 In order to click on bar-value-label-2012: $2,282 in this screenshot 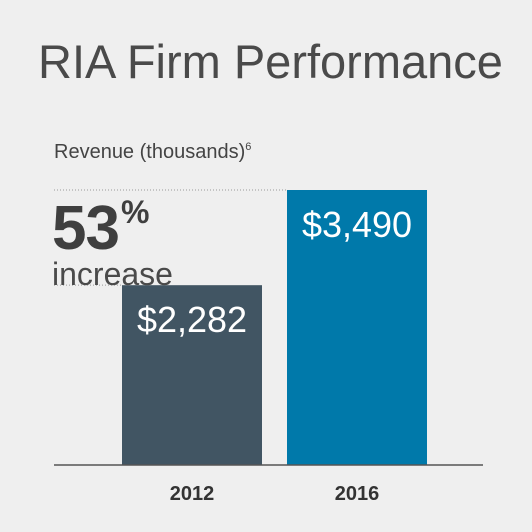, I will do `click(192, 319)`.